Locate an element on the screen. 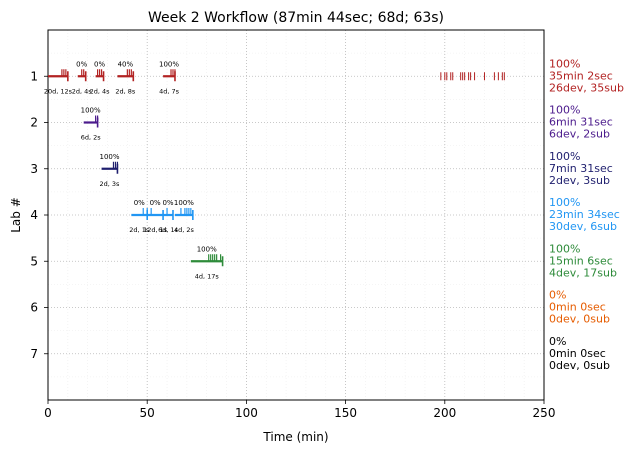 The image size is (634, 453). lab-summary-line: 6dev, 2sub is located at coordinates (579, 134).